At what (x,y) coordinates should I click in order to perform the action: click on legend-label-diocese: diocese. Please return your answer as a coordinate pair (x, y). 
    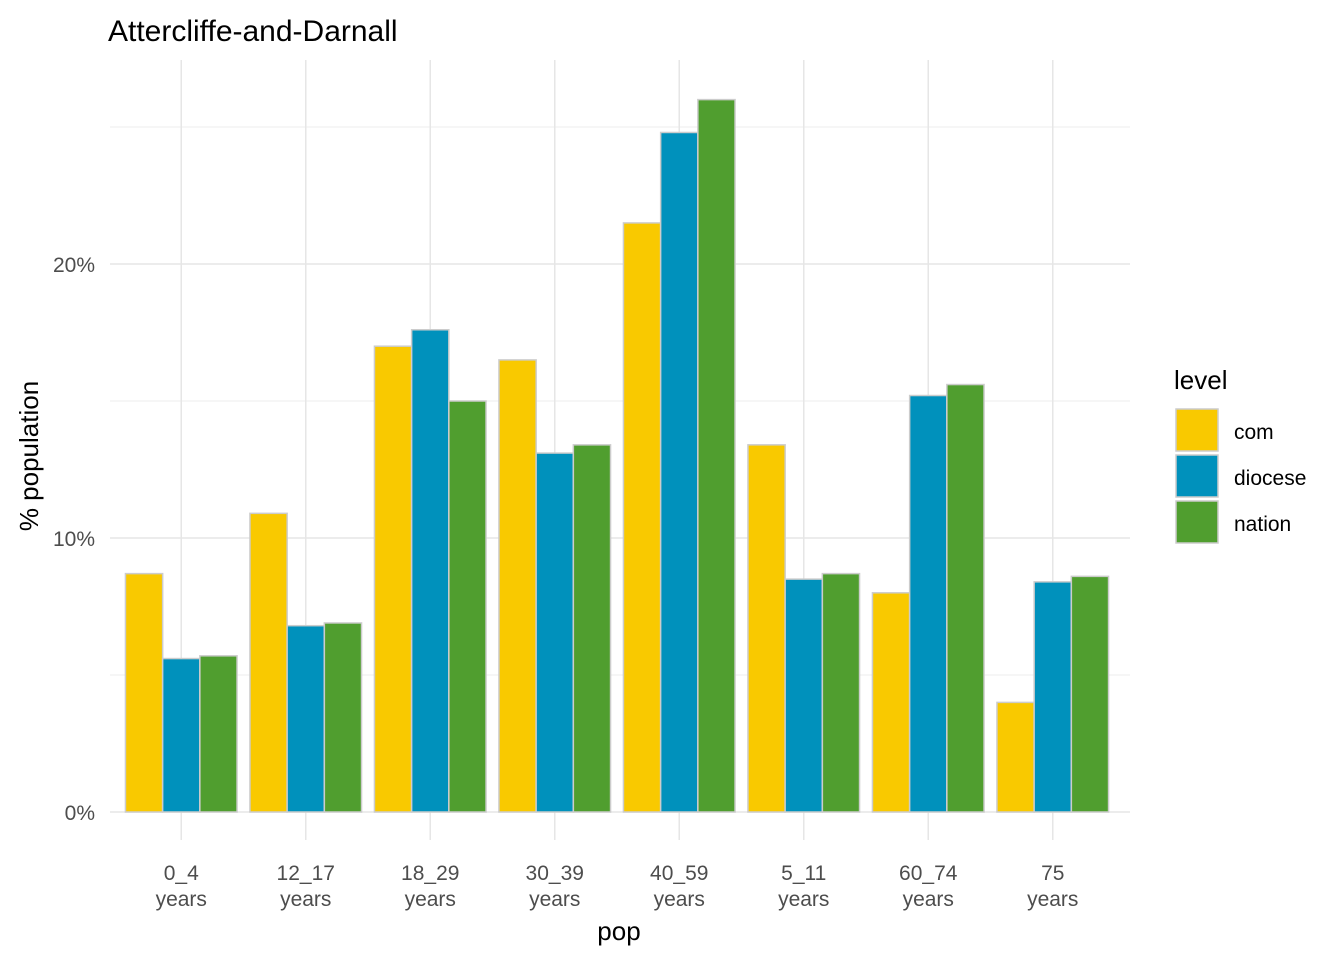
    Looking at the image, I should click on (1270, 478).